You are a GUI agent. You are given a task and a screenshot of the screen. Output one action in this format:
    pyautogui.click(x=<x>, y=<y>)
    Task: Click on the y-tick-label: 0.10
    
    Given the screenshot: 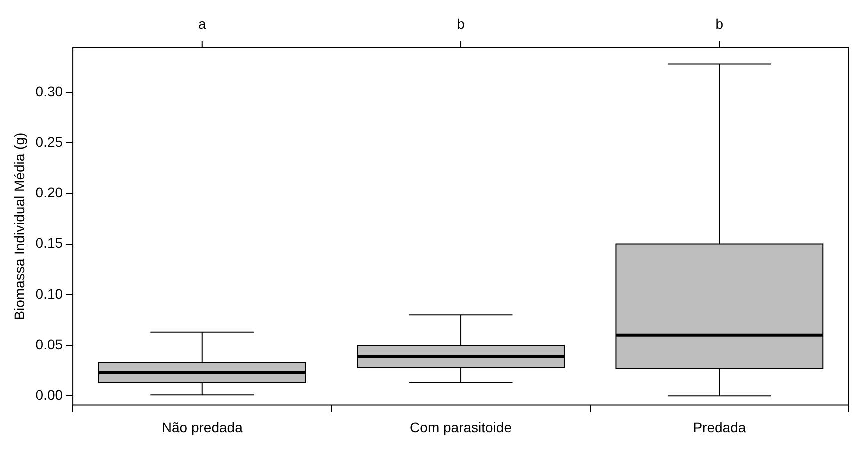 What is the action you would take?
    pyautogui.click(x=50, y=294)
    